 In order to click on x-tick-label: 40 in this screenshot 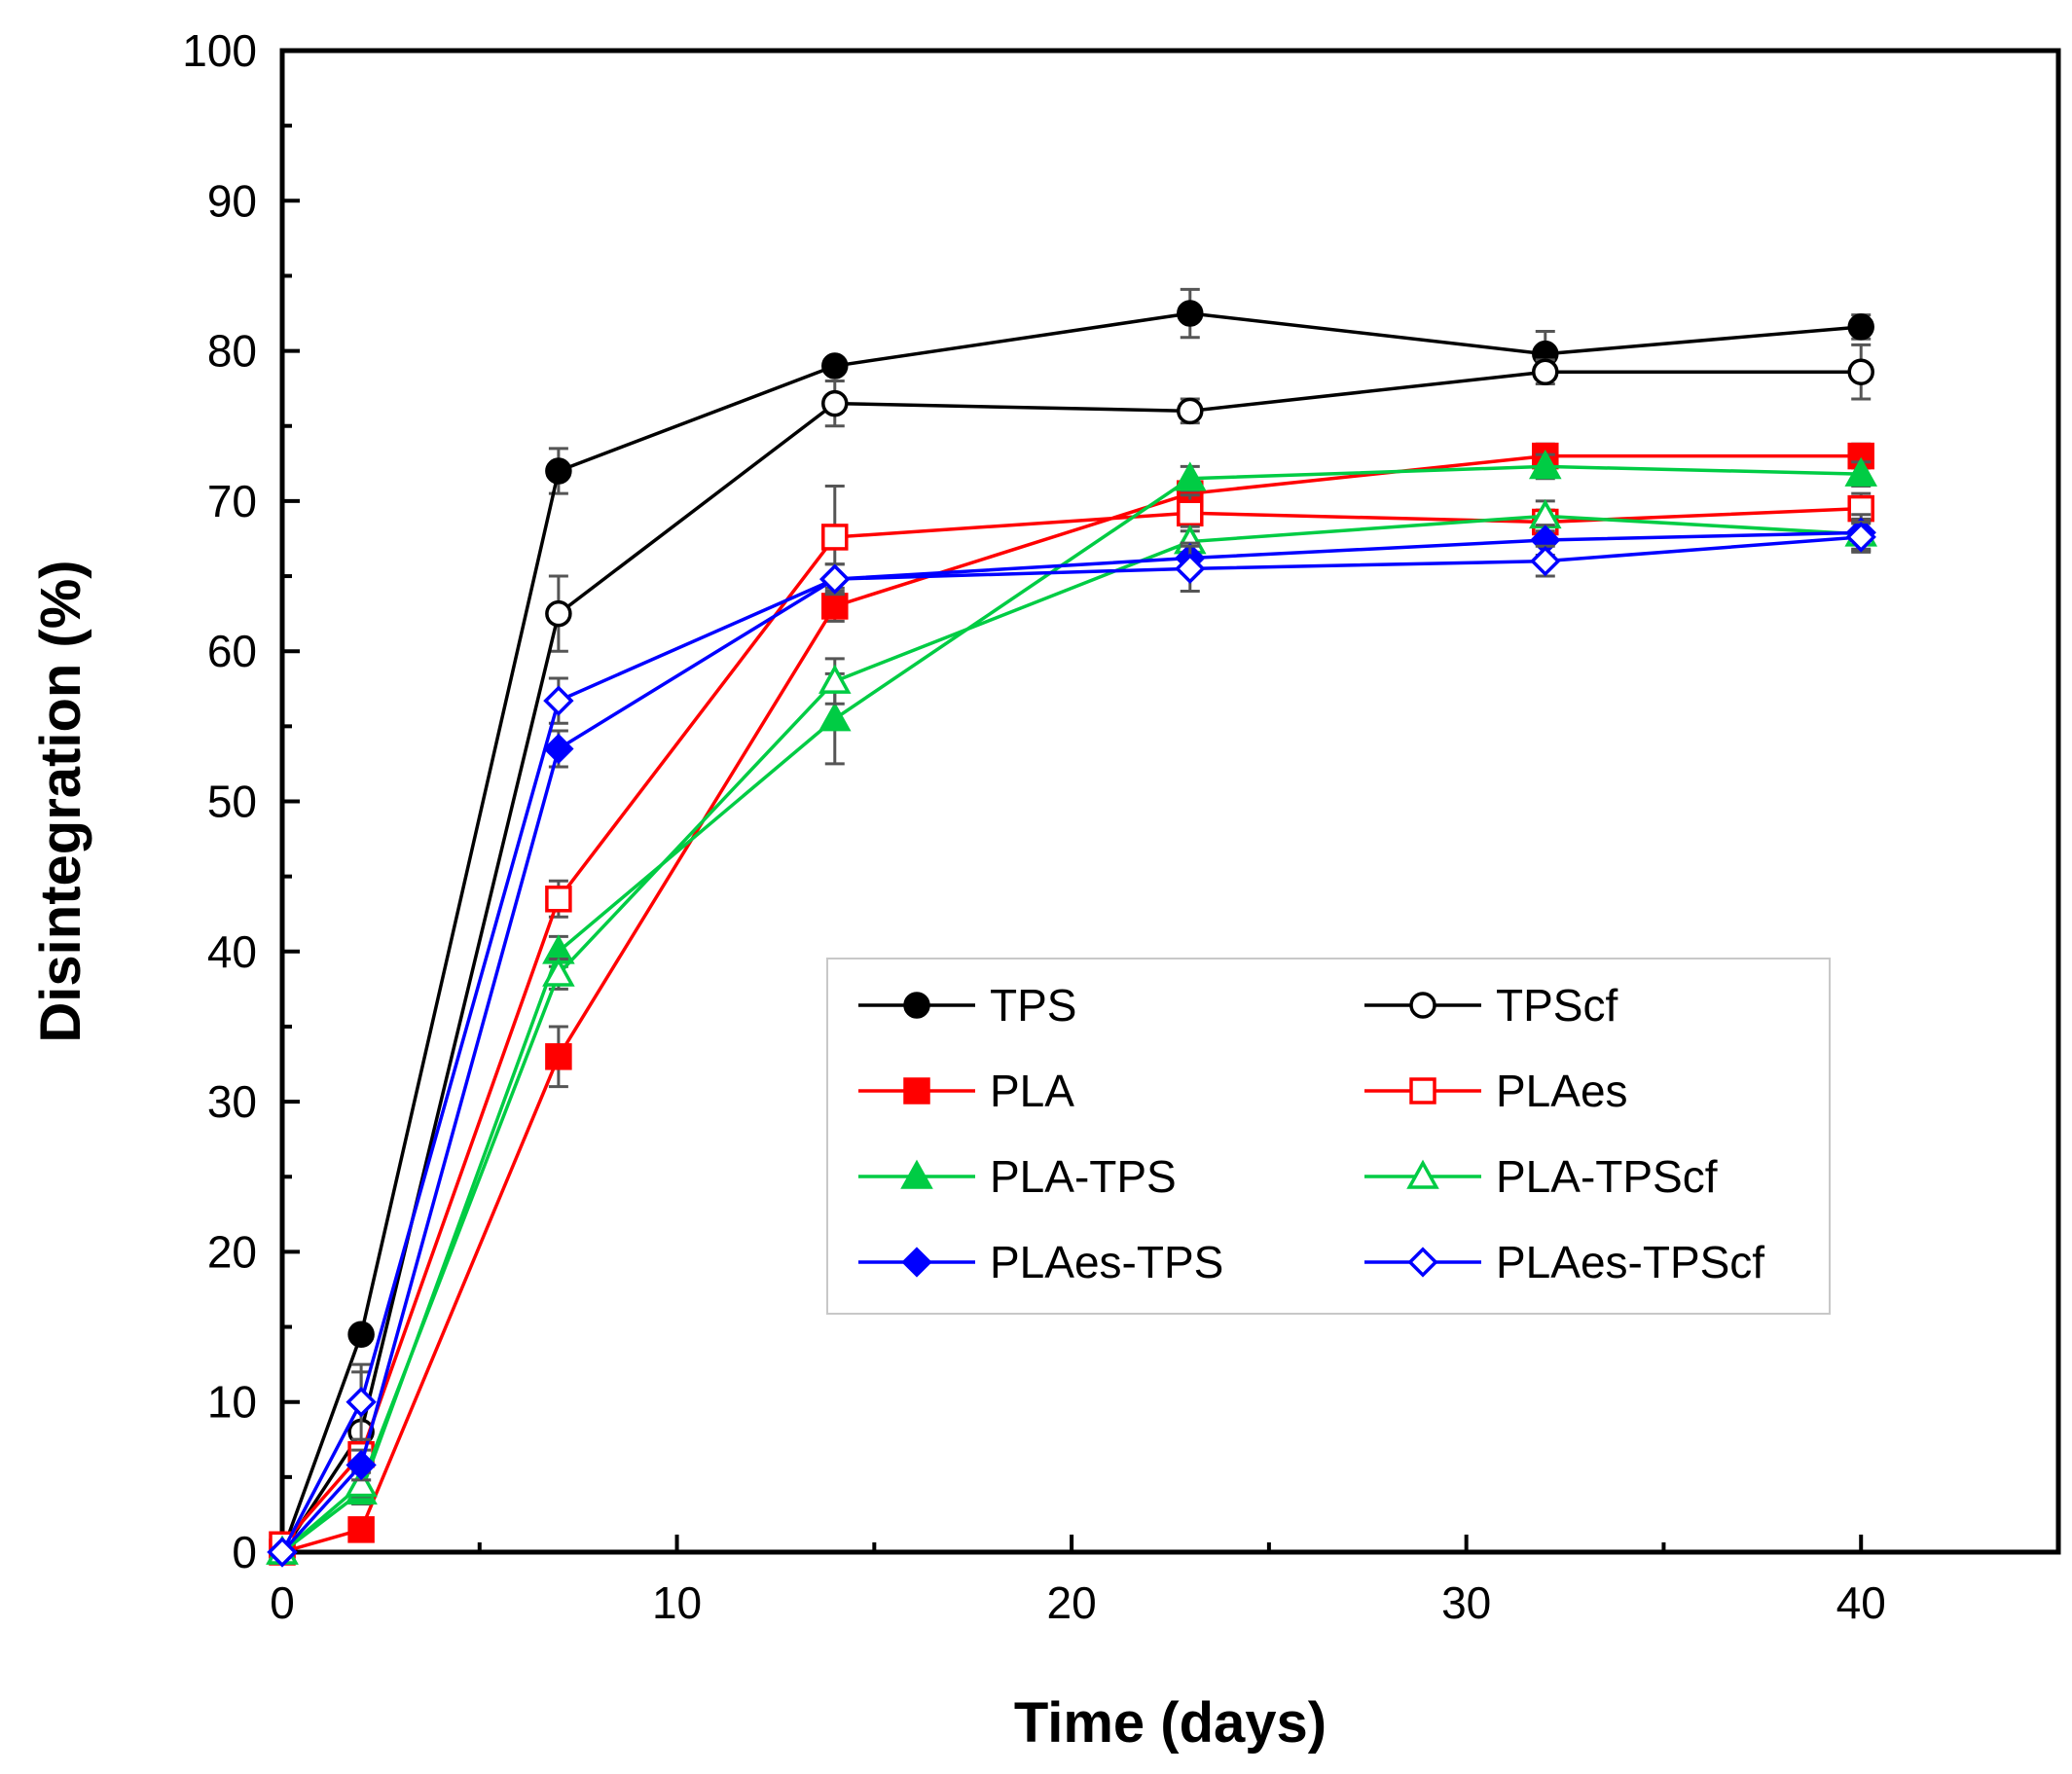, I will do `click(1861, 1603)`.